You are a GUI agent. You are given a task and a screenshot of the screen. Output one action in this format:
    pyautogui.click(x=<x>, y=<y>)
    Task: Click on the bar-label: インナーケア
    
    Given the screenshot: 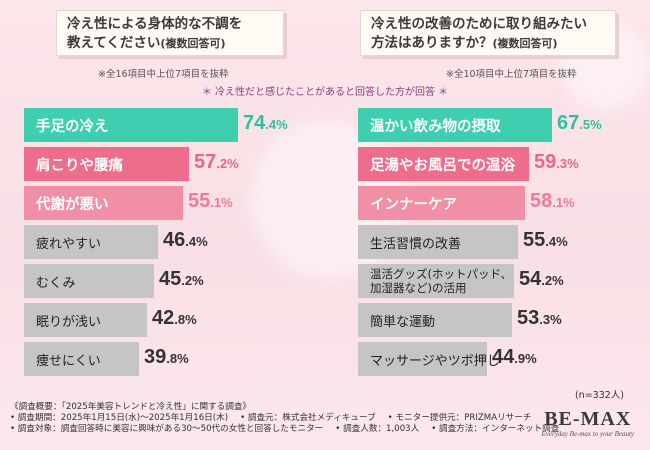 What is the action you would take?
    pyautogui.click(x=413, y=204)
    